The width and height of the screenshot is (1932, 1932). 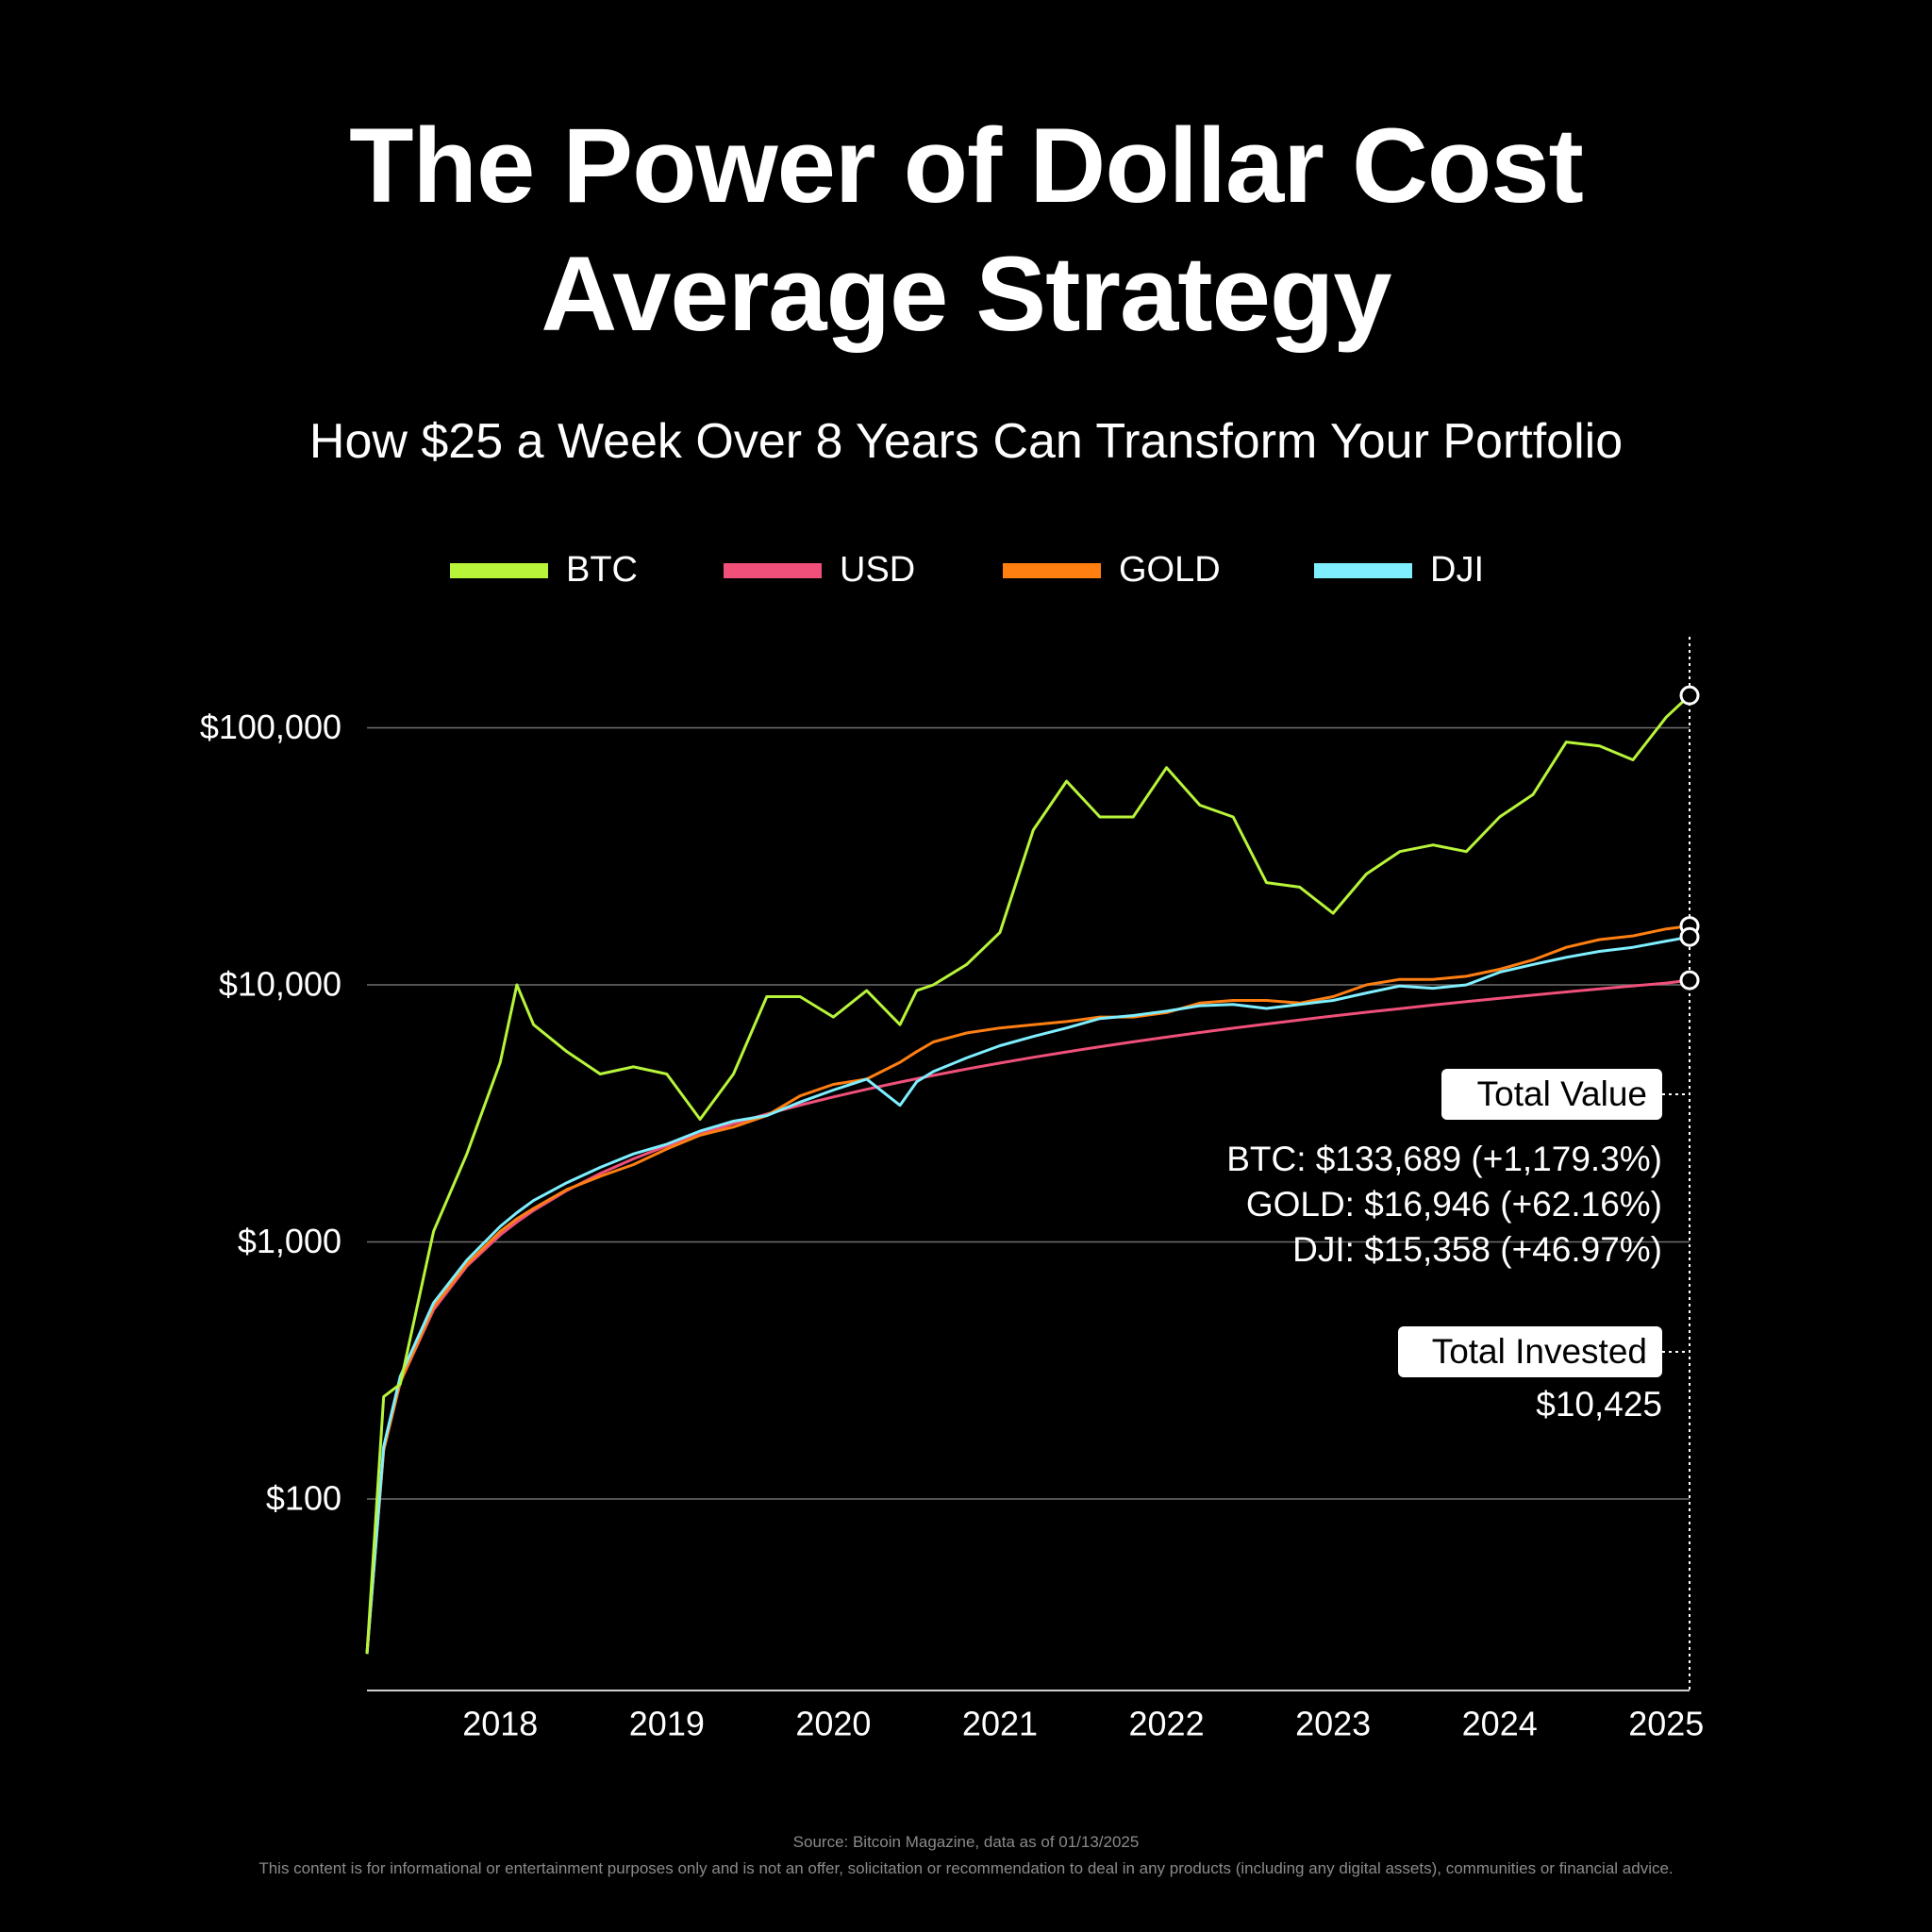 What do you see at coordinates (500, 1724) in the screenshot?
I see `x-tick-label: 2018` at bounding box center [500, 1724].